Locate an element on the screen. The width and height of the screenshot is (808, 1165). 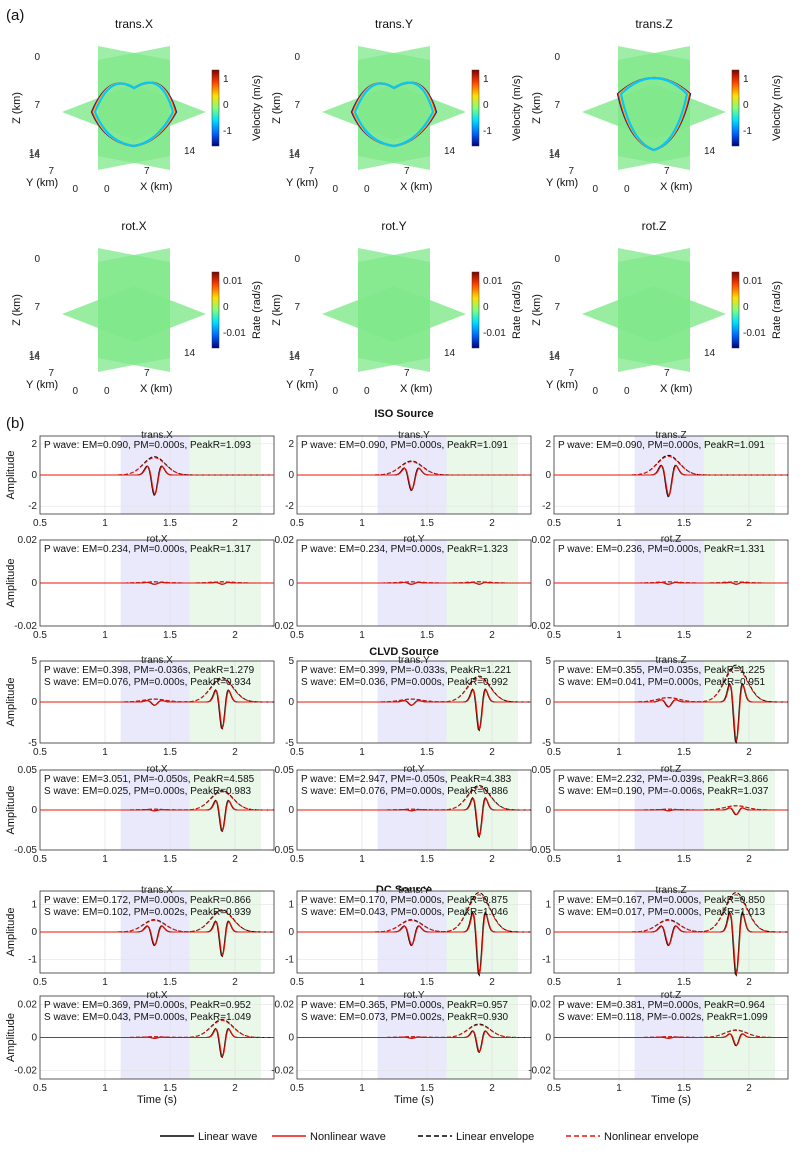
stat-line: P wave: EM=0.234, PM=0.000s, PeakR=1.317 is located at coordinates (147, 549).